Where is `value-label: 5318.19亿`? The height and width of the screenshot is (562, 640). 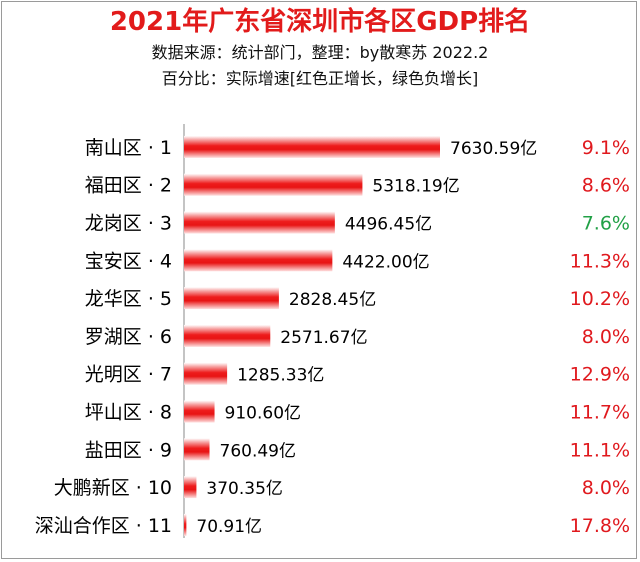 value-label: 5318.19亿 is located at coordinates (415, 187).